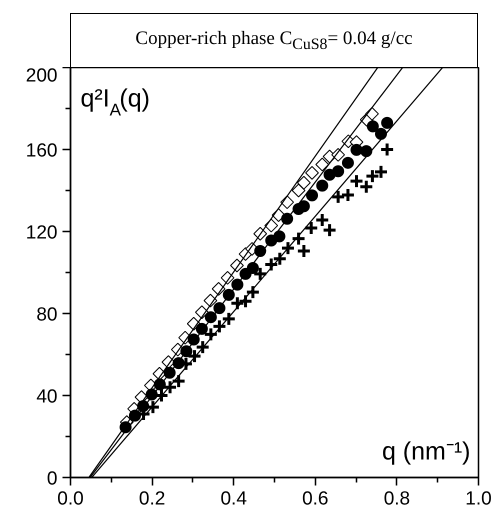 The height and width of the screenshot is (521, 496). What do you see at coordinates (52, 479) in the screenshot?
I see `y-tick-label: 0` at bounding box center [52, 479].